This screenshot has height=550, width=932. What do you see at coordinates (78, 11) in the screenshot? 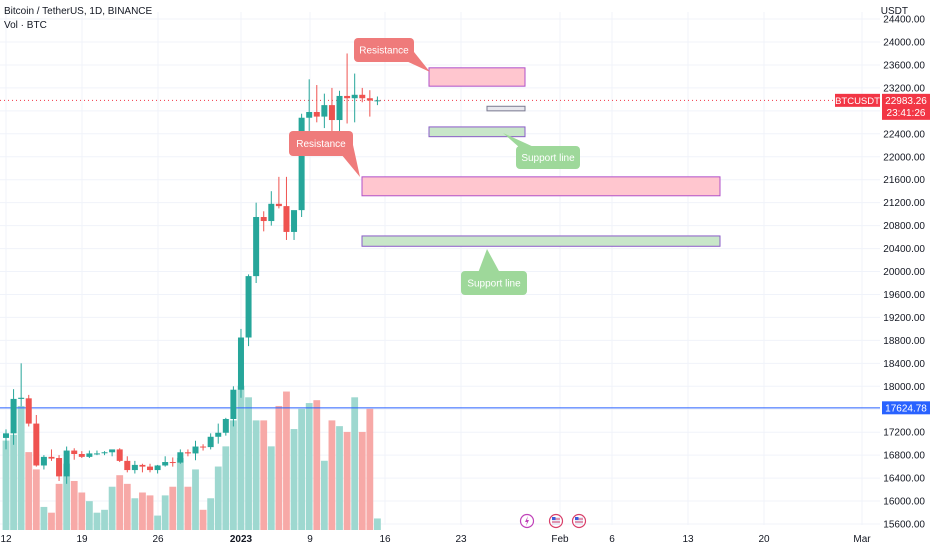
I see `symbol-title: Bitcoin / TetherUS, 1D, BINANCE` at bounding box center [78, 11].